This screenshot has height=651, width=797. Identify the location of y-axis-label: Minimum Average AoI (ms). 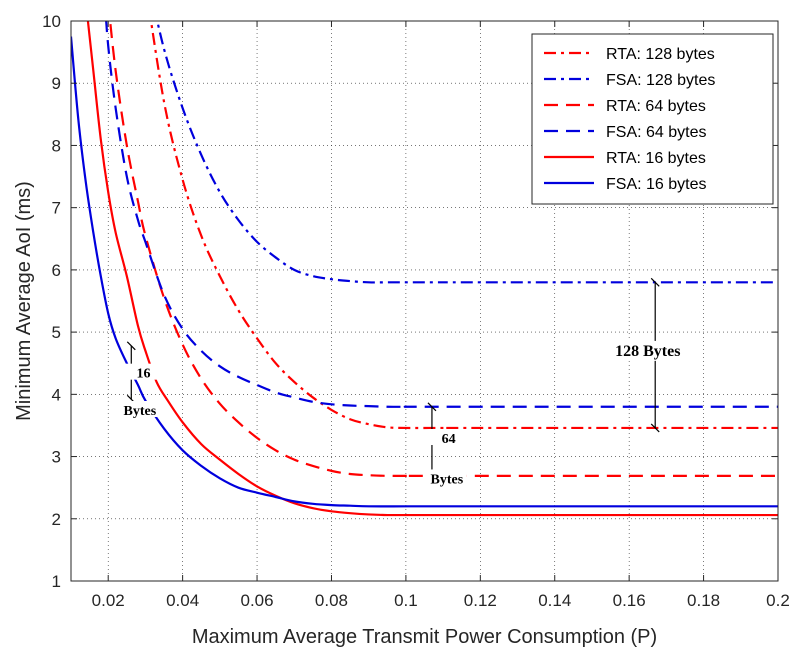
(24, 301).